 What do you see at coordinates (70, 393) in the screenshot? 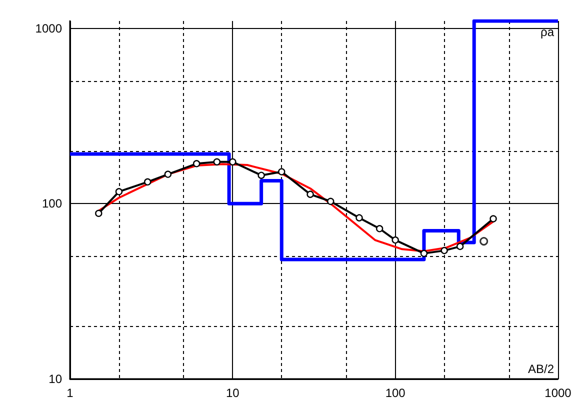
I see `x-tick-label: 1` at bounding box center [70, 393].